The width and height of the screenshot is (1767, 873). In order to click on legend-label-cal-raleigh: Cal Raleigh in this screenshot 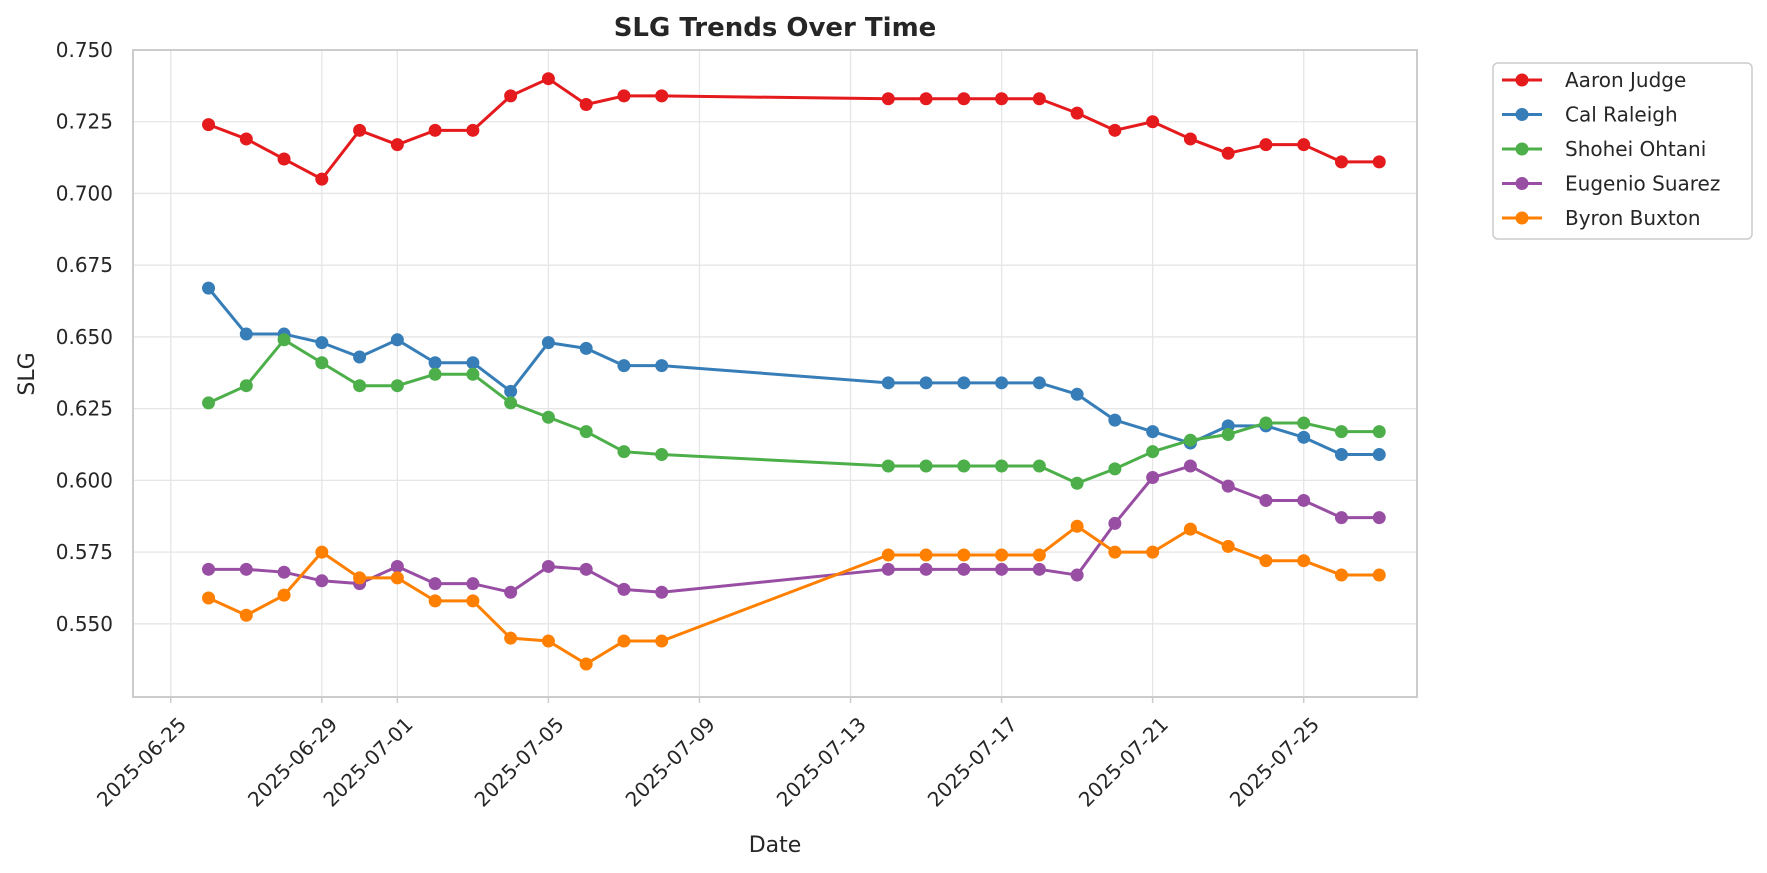, I will do `click(1621, 115)`.